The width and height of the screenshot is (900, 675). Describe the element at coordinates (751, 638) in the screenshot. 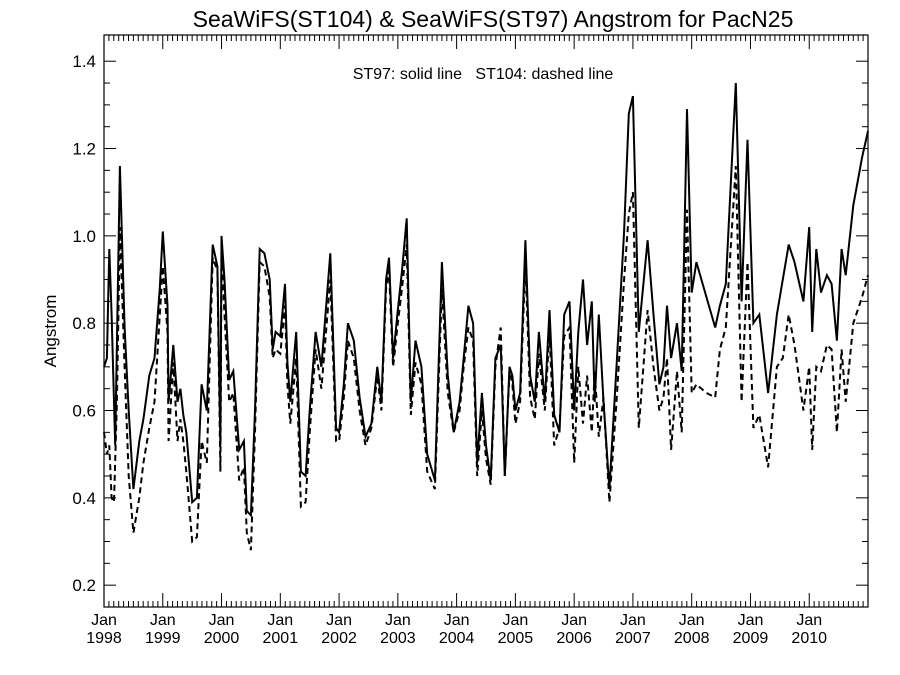

I see `x-tick-year-label: 2009` at that location.